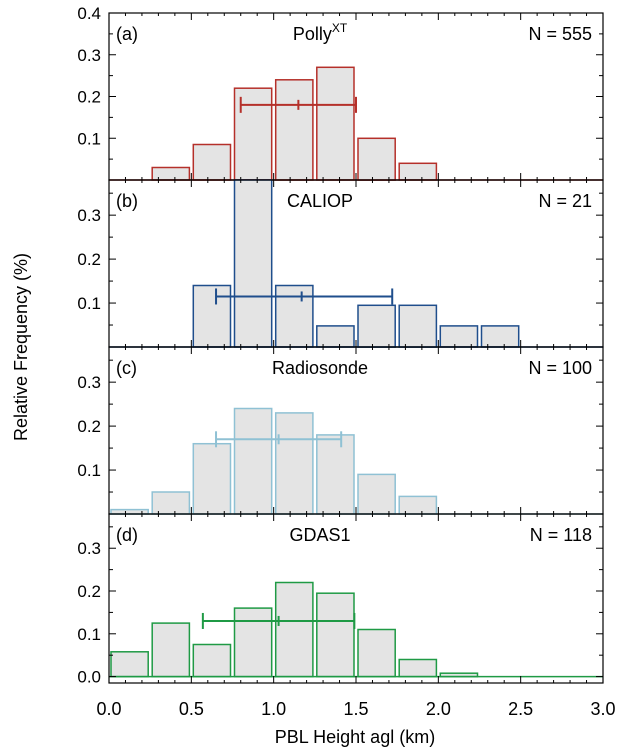 The width and height of the screenshot is (623, 752). I want to click on panel-tag: (b), so click(127, 201).